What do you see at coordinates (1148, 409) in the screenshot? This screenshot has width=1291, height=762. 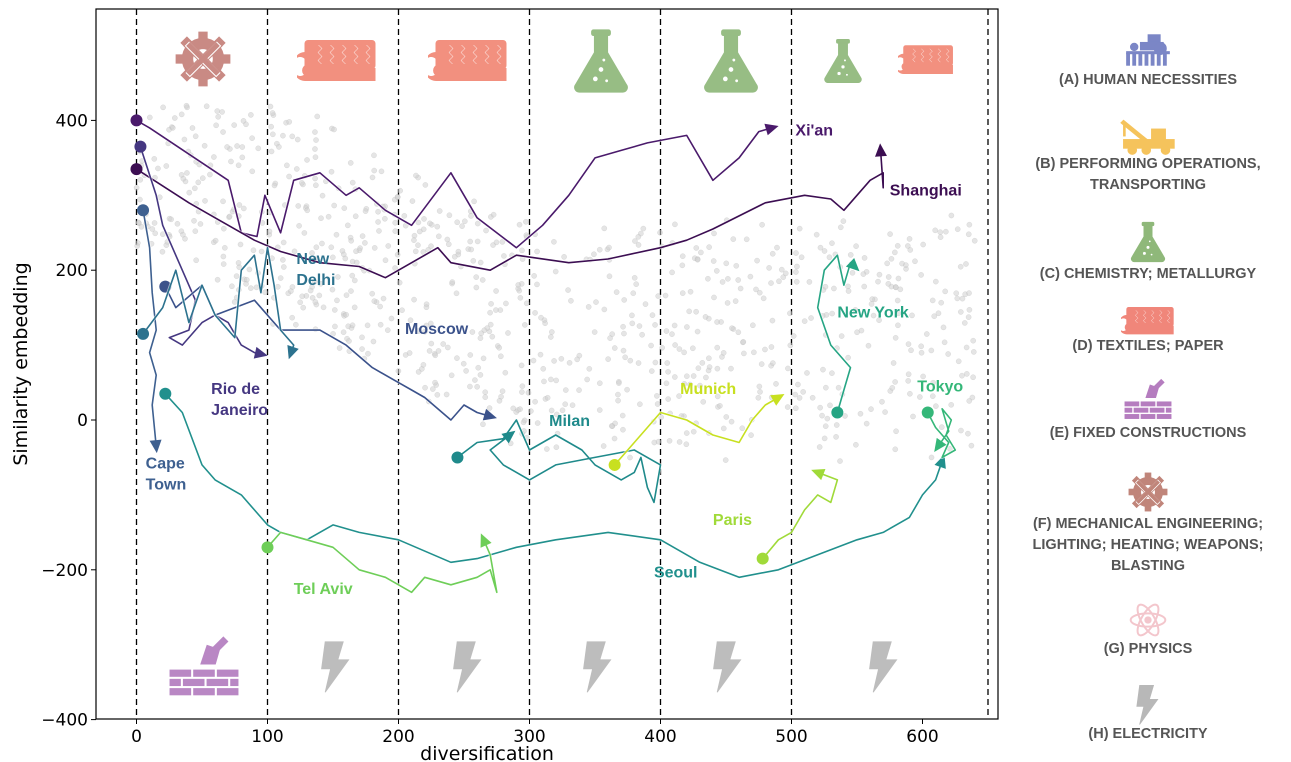 I see `legend-item-e: (E) FIXED CONSTRUCTIONS` at bounding box center [1148, 409].